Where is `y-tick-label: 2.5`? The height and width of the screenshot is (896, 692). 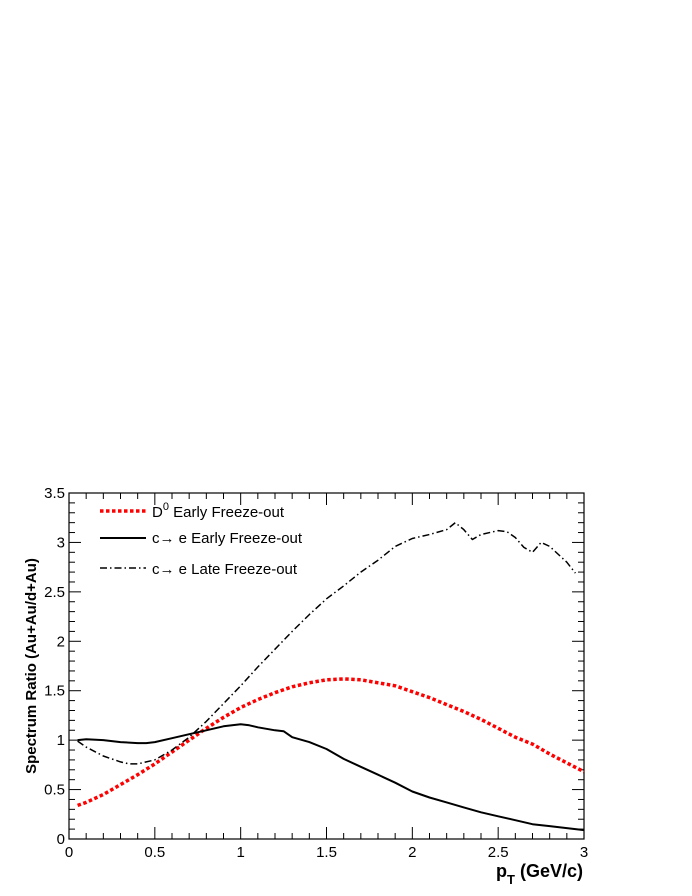
y-tick-label: 2.5 is located at coordinates (54, 592).